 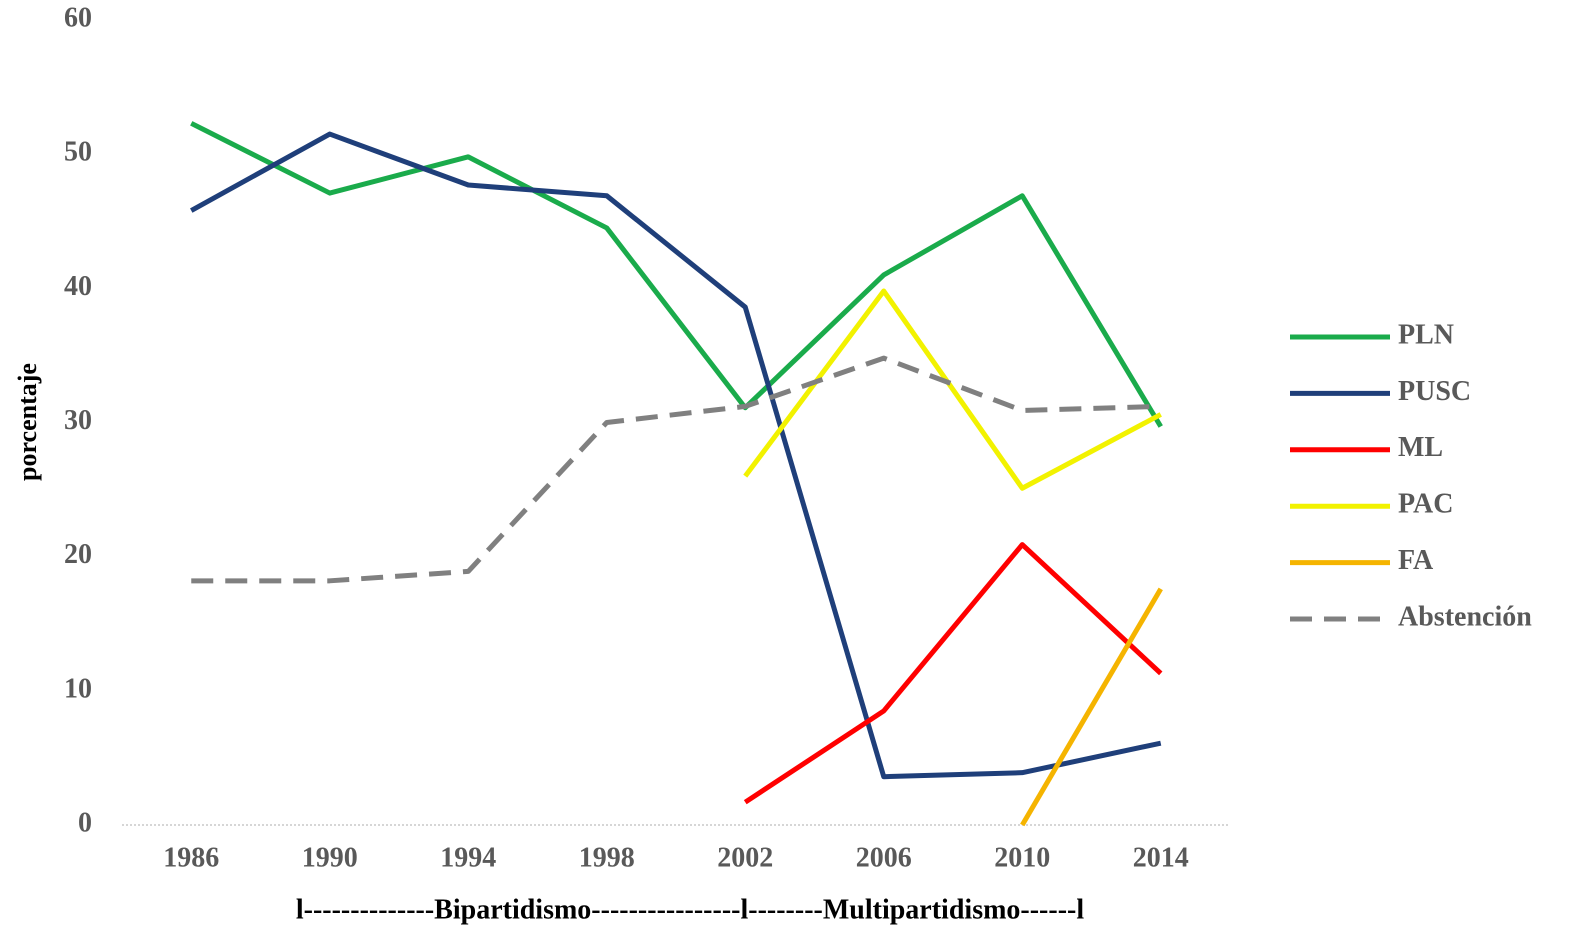 What do you see at coordinates (78, 17) in the screenshot?
I see `y-tick-label: 60` at bounding box center [78, 17].